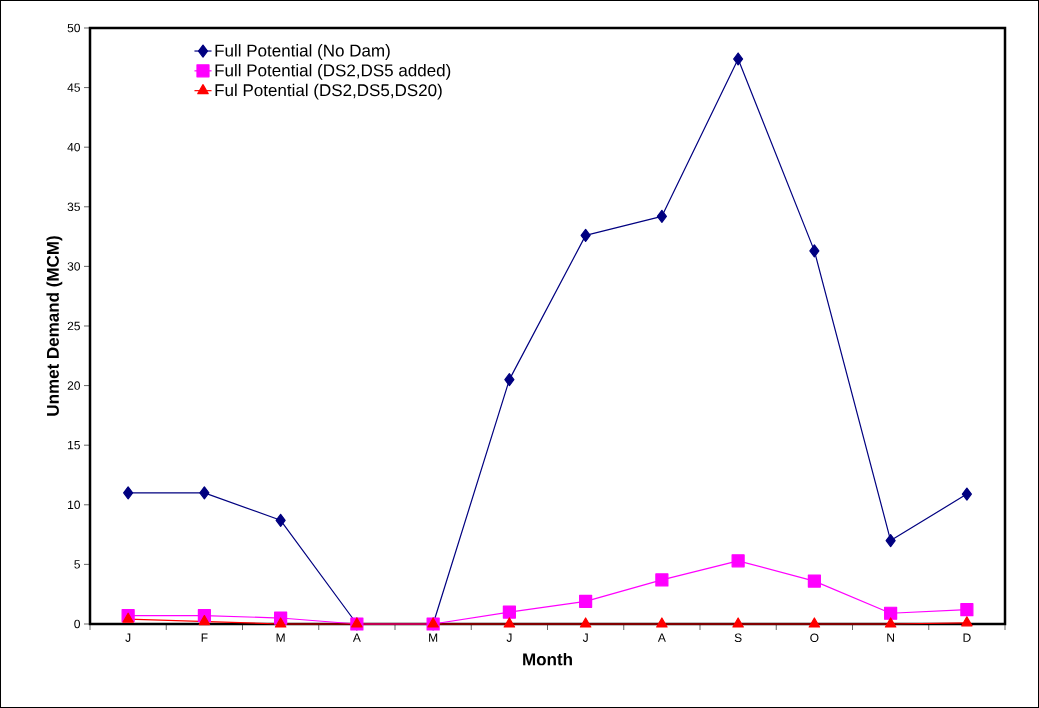 The image size is (1039, 708). I want to click on y-tick-label: 25, so click(73, 326).